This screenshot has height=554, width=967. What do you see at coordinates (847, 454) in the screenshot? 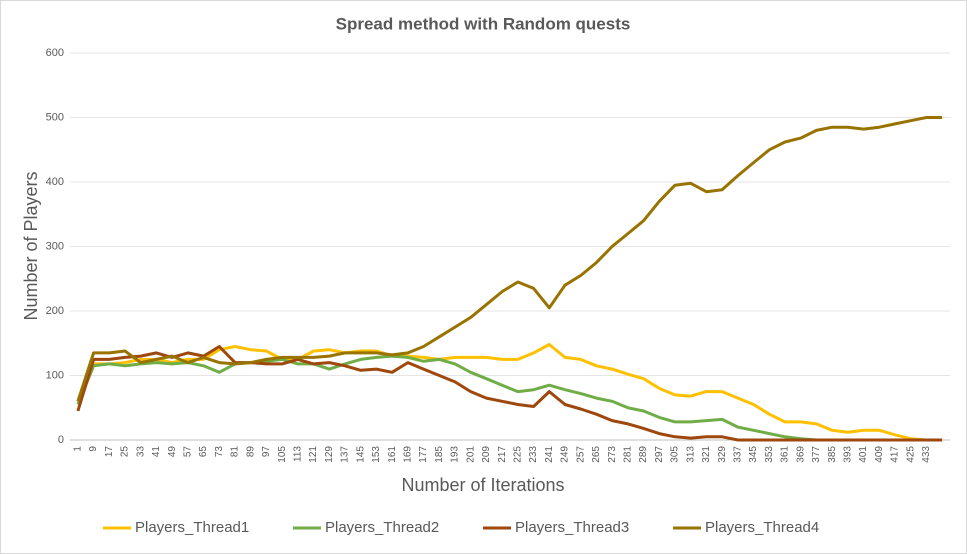
I see `x-tick-label: 393` at bounding box center [847, 454].